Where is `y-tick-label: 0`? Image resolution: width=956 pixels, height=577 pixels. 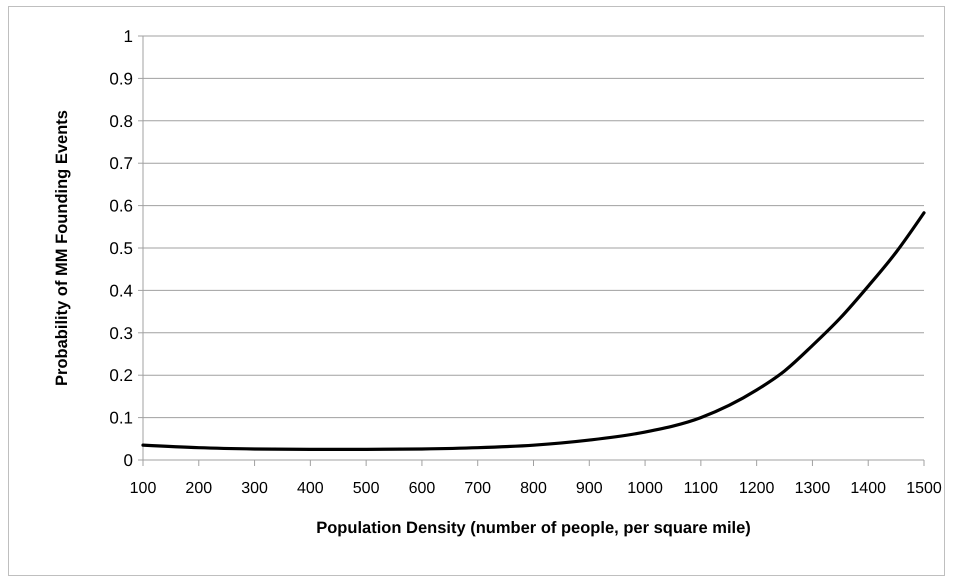
y-tick-label: 0 is located at coordinates (128, 460).